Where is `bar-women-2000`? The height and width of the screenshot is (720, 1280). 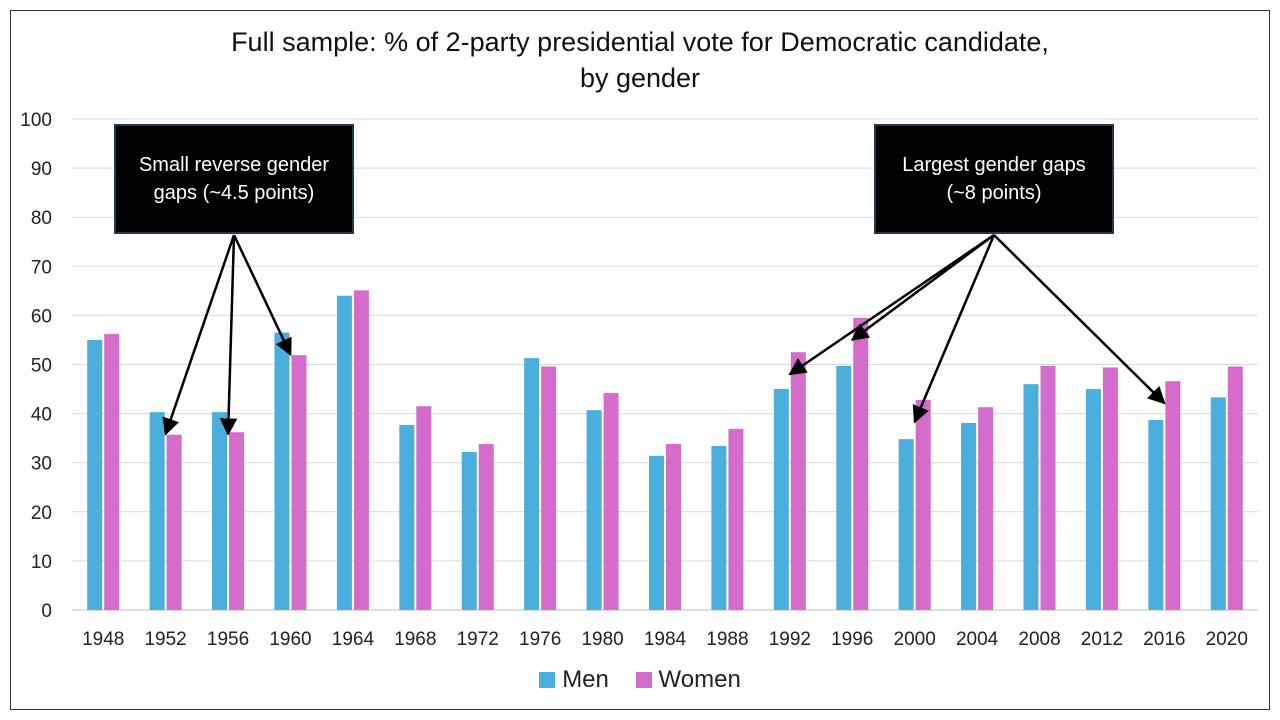 bar-women-2000 is located at coordinates (923, 504).